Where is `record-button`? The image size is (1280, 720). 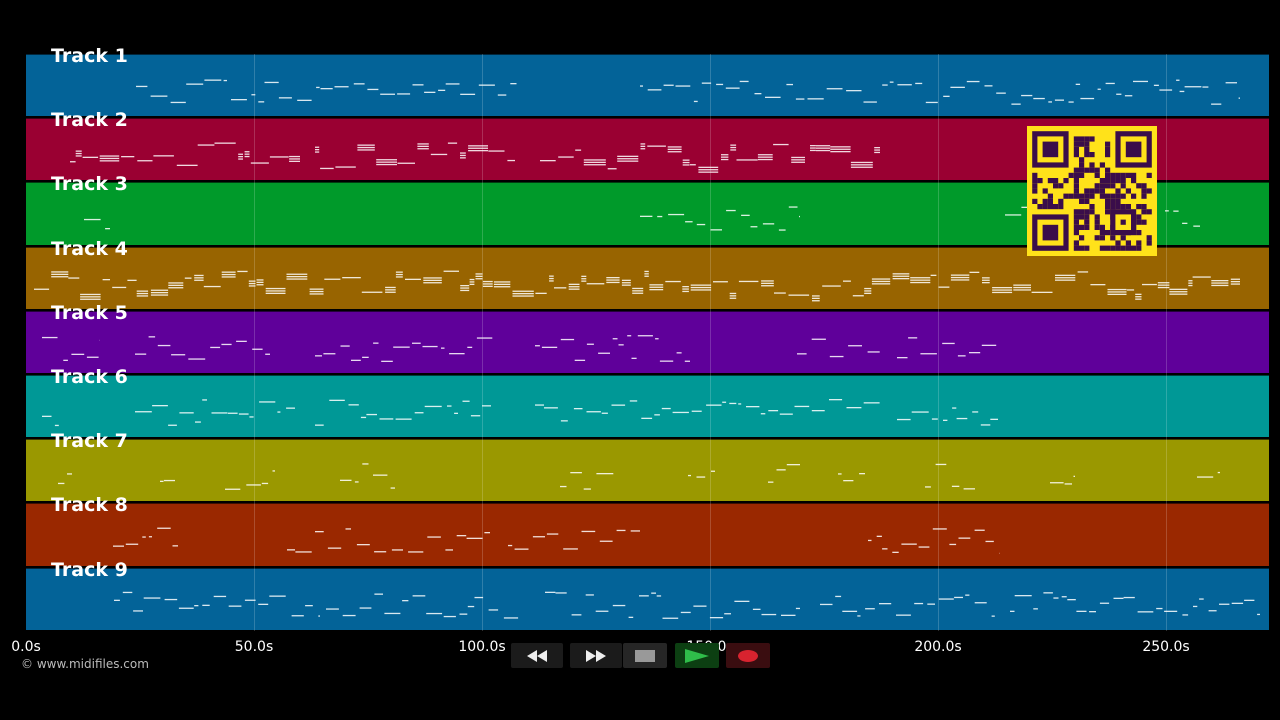
record-button is located at coordinates (748, 655).